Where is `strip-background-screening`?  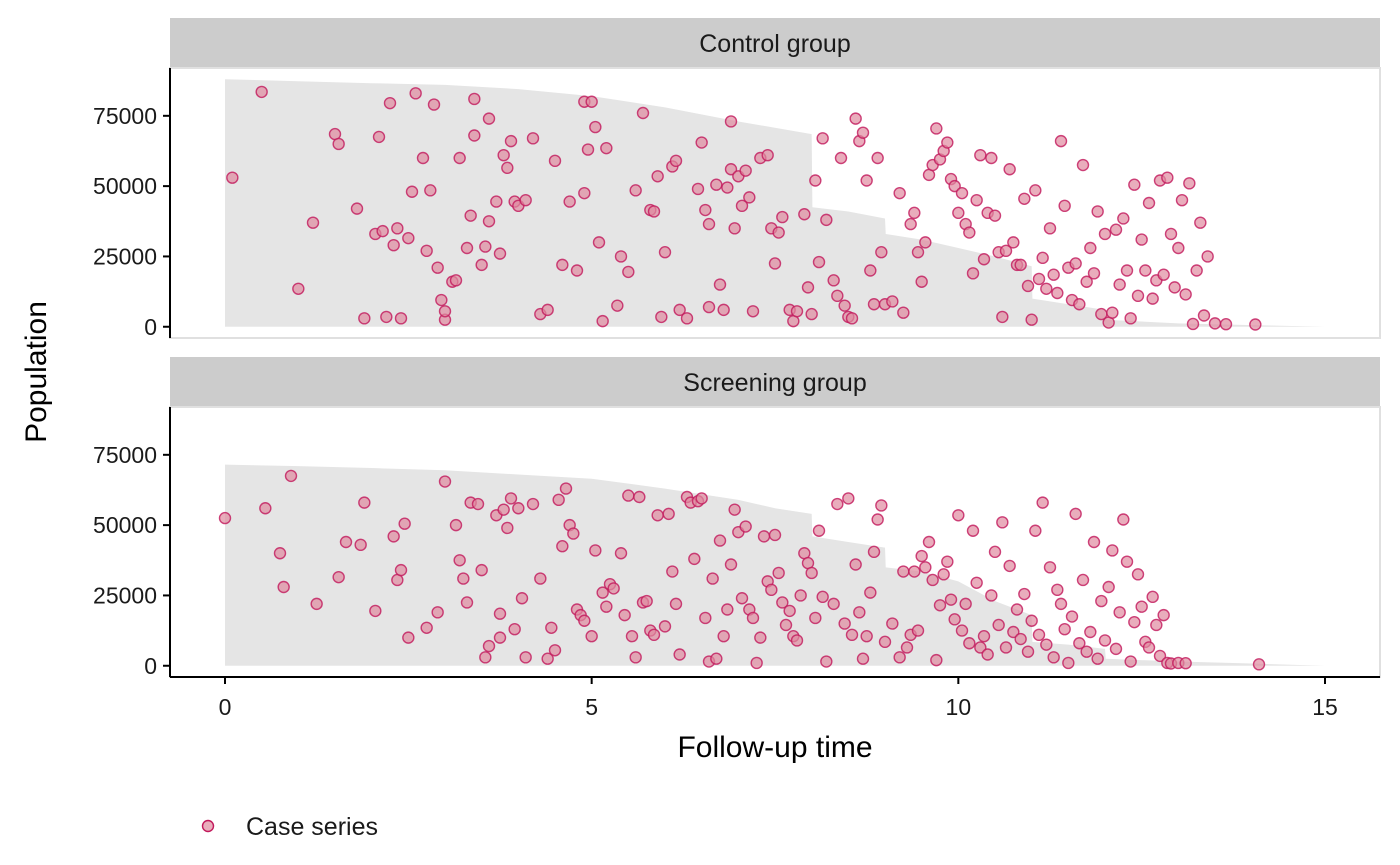 strip-background-screening is located at coordinates (775, 382).